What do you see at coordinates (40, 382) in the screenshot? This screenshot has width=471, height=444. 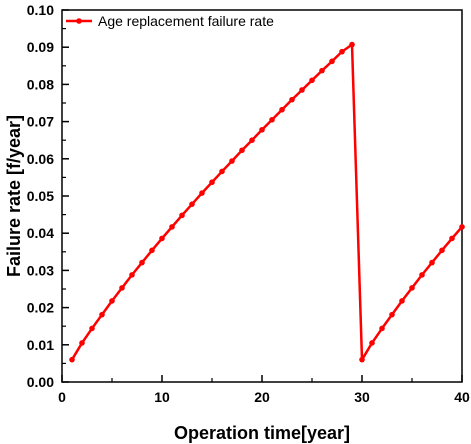 I see `y-tick-label: 0.00` at bounding box center [40, 382].